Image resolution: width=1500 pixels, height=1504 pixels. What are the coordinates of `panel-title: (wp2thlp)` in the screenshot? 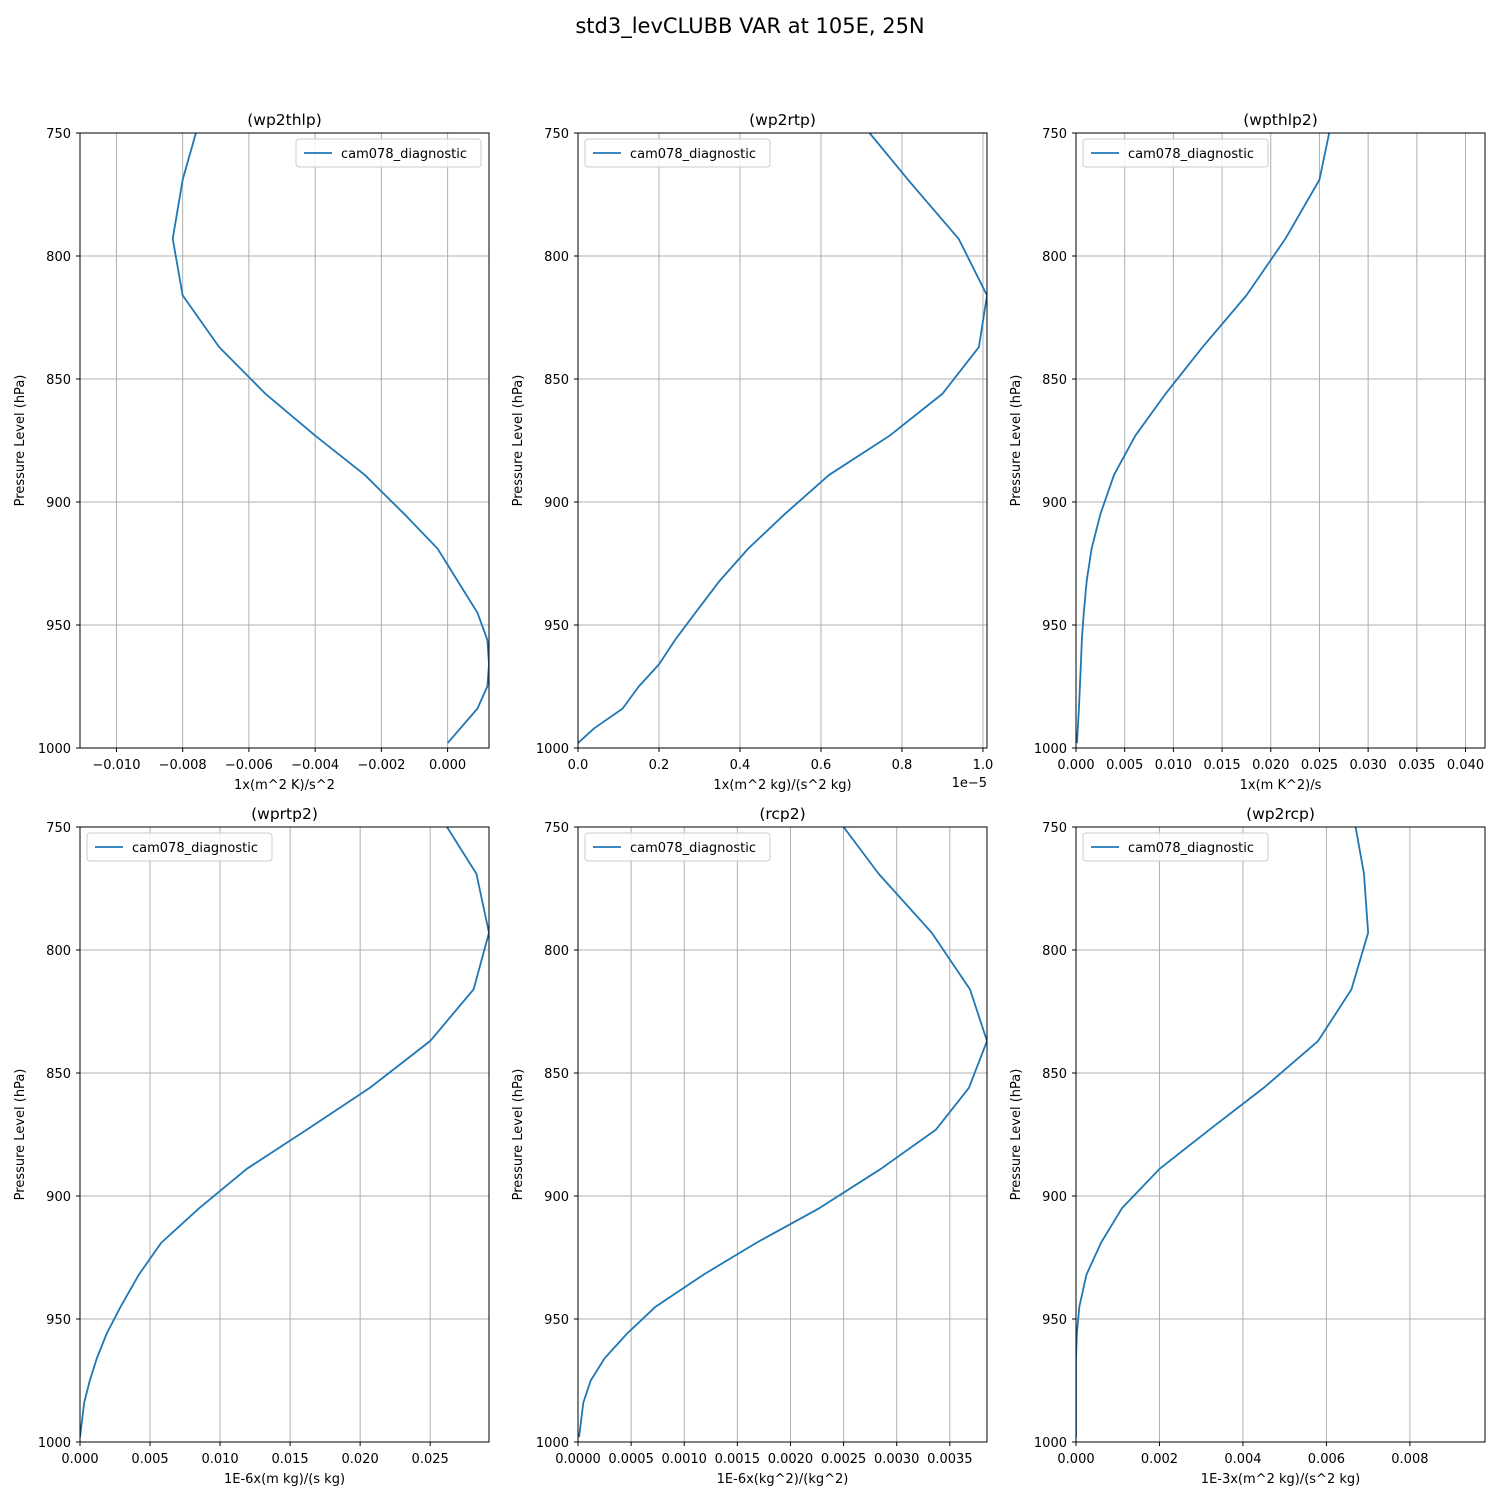 It's located at (284, 120).